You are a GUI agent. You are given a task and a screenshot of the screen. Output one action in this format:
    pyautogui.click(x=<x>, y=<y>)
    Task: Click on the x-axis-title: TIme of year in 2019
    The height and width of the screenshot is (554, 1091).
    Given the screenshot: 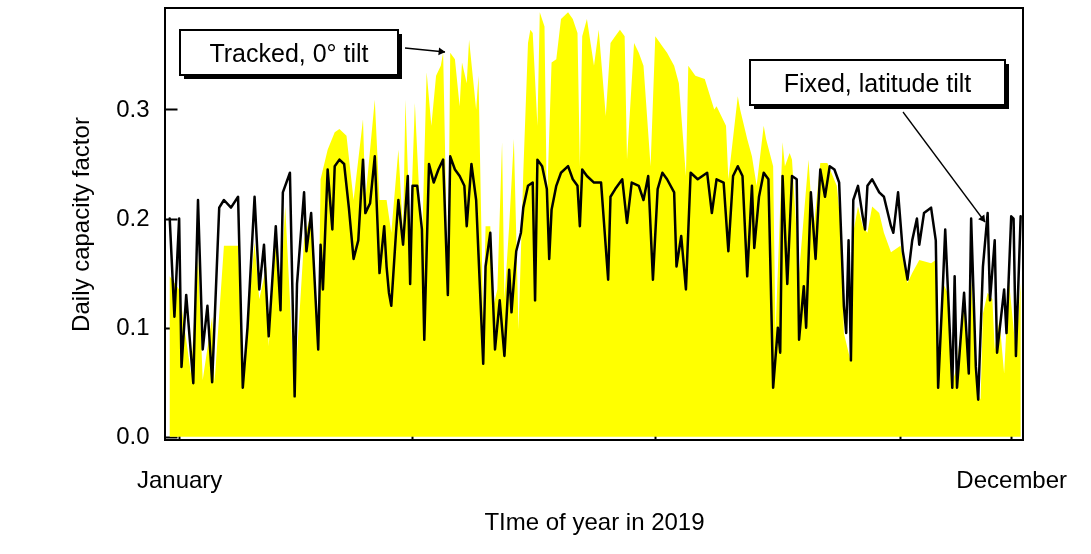 What is the action you would take?
    pyautogui.click(x=594, y=521)
    